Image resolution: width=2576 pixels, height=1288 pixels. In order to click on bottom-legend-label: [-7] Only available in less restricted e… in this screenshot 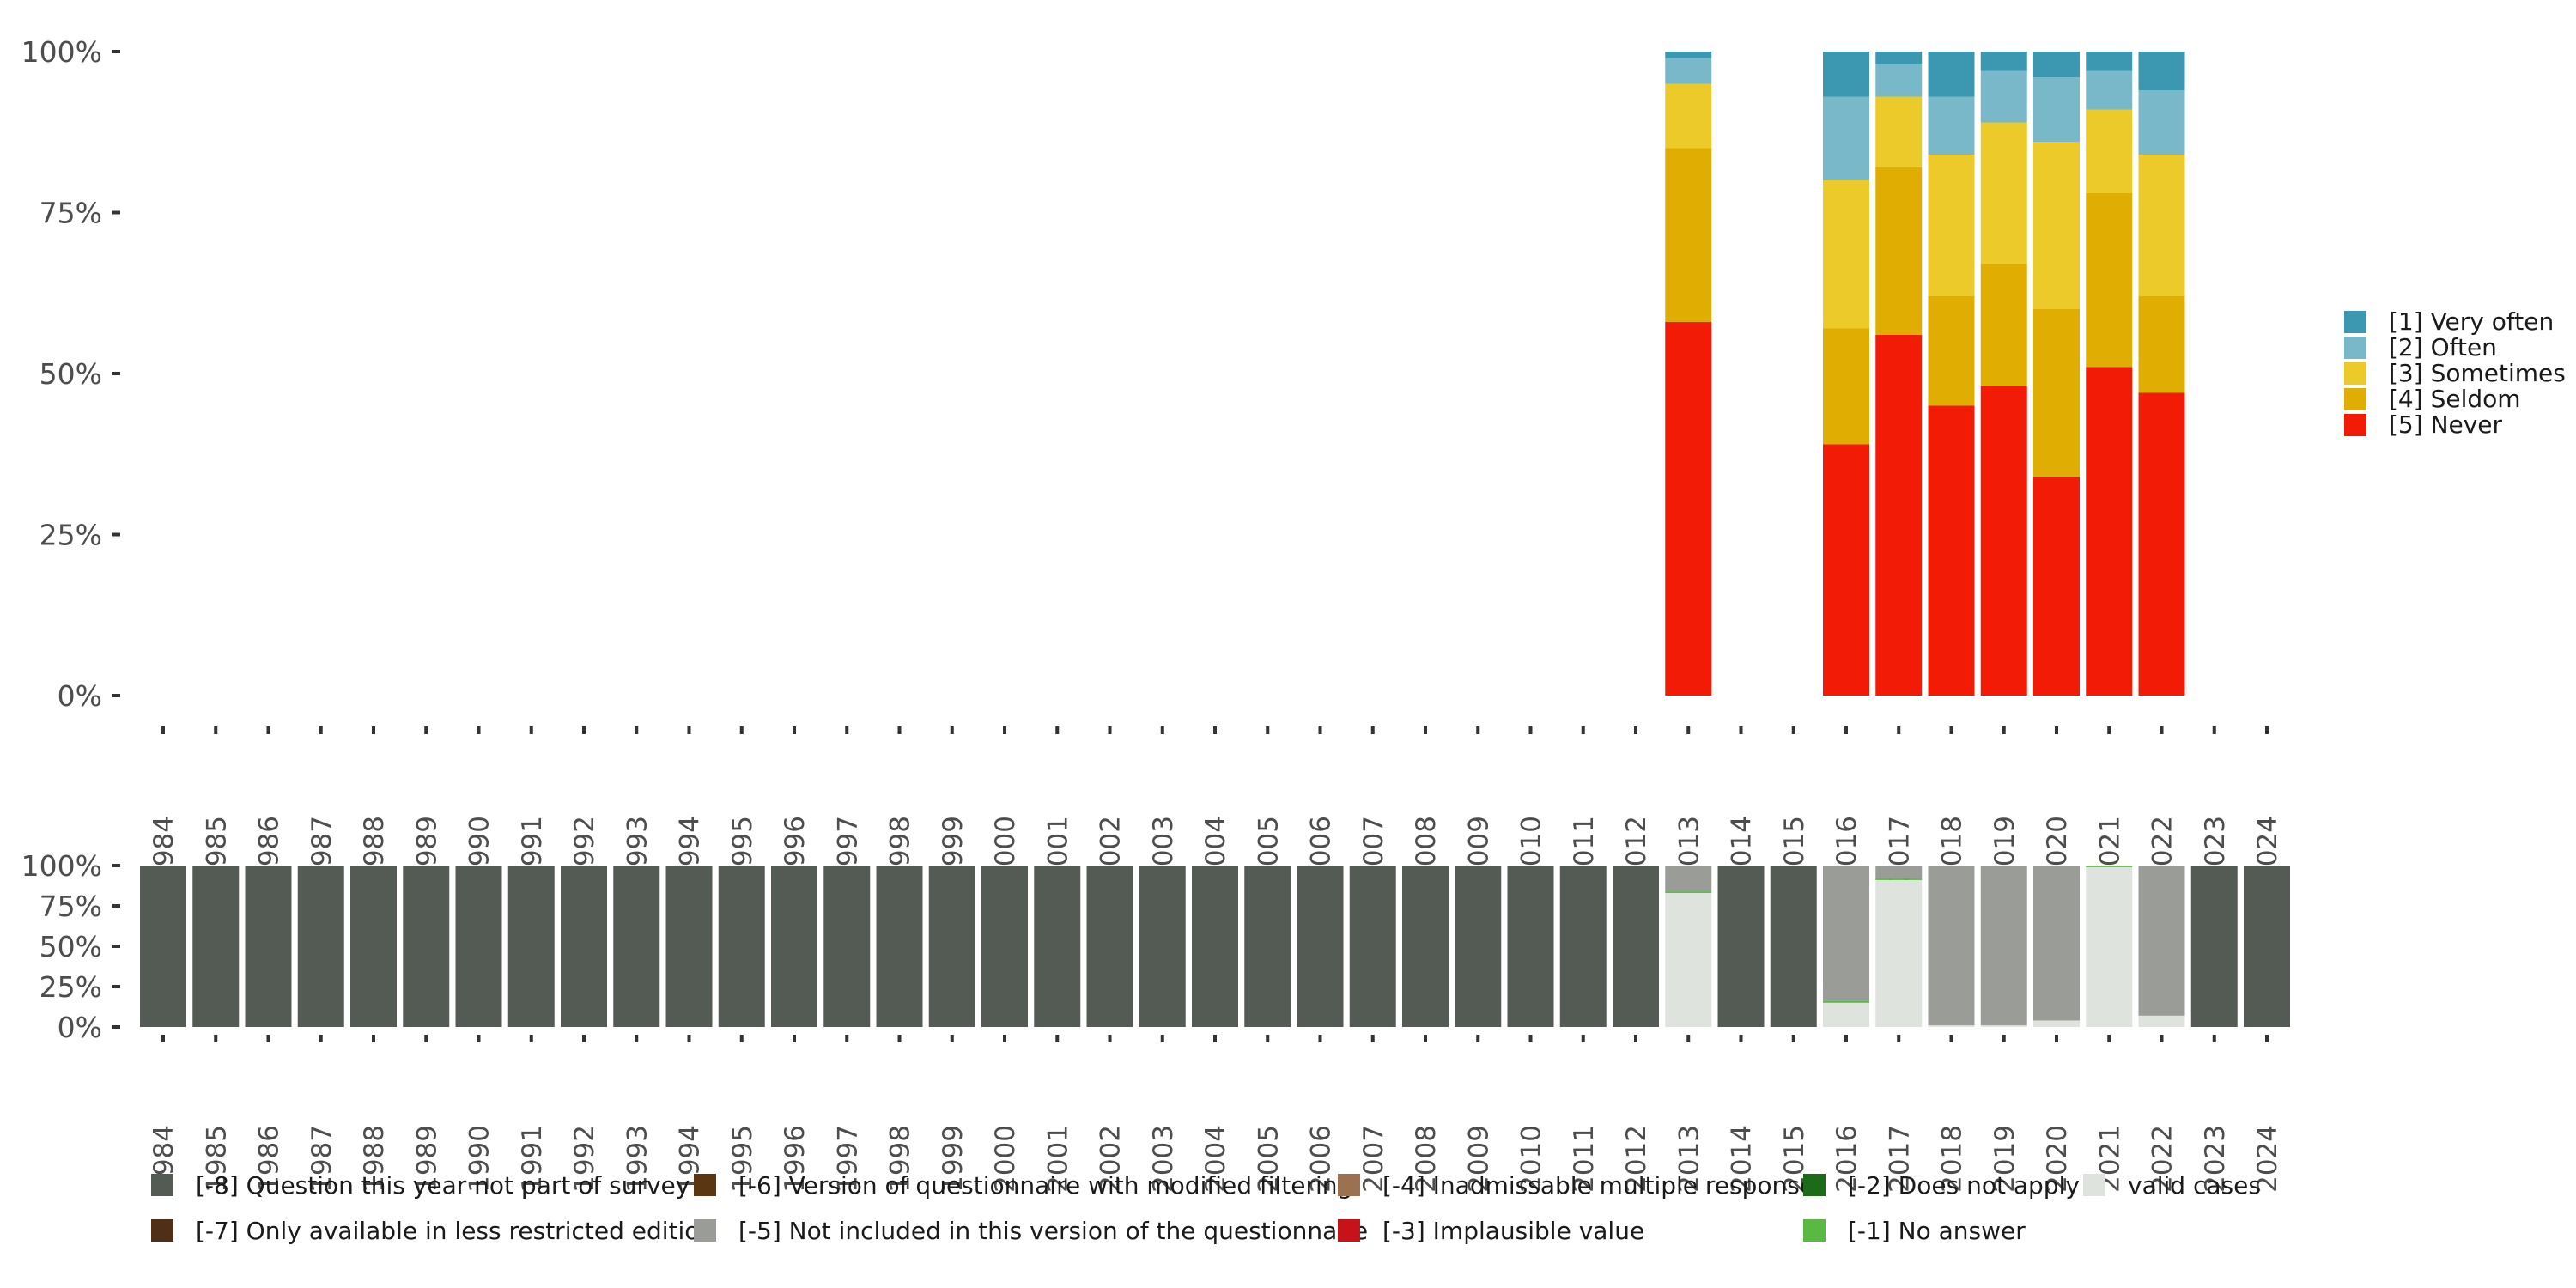, I will do `click(455, 1231)`.